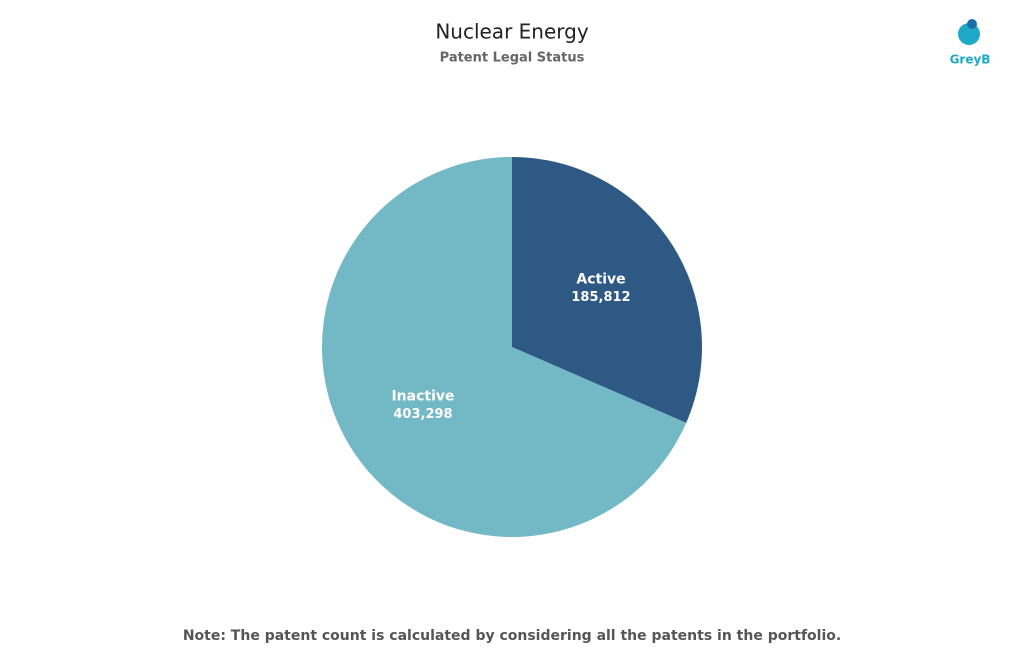 Image resolution: width=1024 pixels, height=658 pixels. Describe the element at coordinates (512, 58) in the screenshot. I see `chart-subtitle: Patent Legal Status` at that location.